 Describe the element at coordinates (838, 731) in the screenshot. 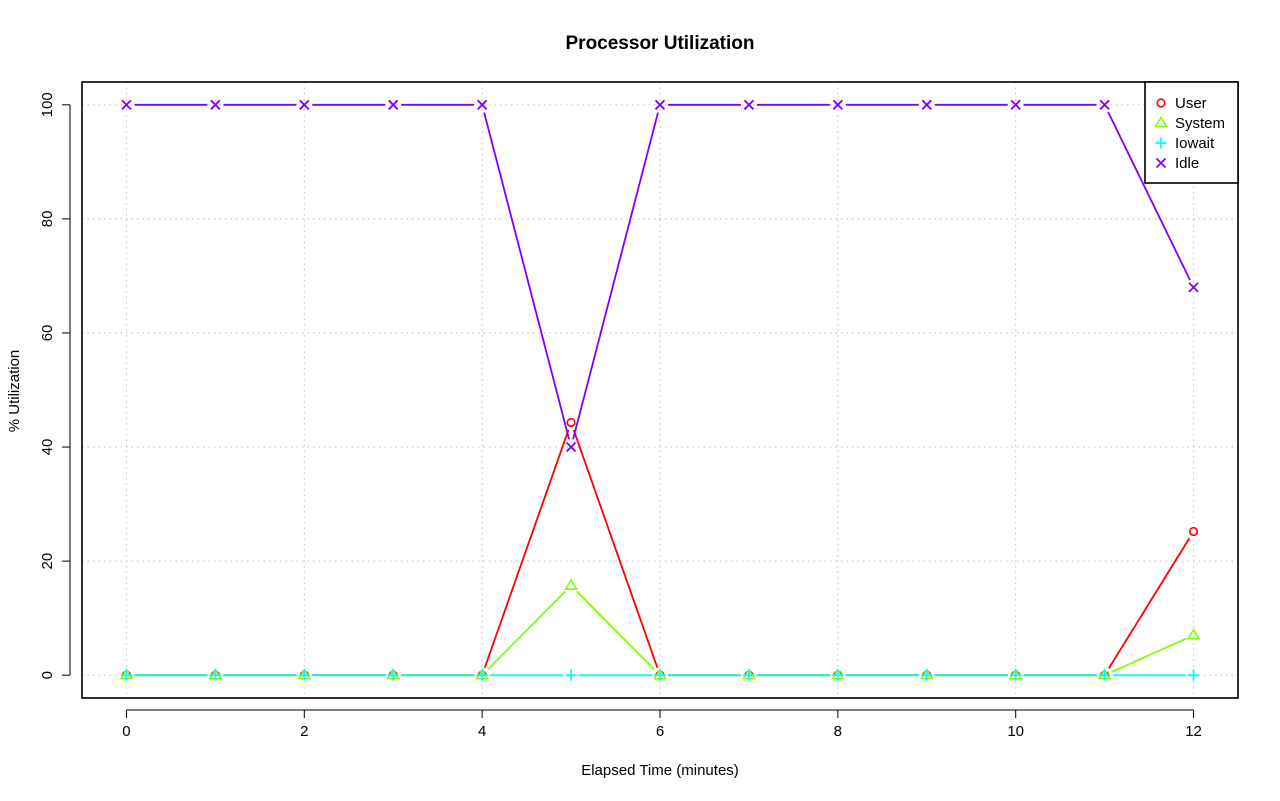

I see `x-tick-label: 8` at that location.